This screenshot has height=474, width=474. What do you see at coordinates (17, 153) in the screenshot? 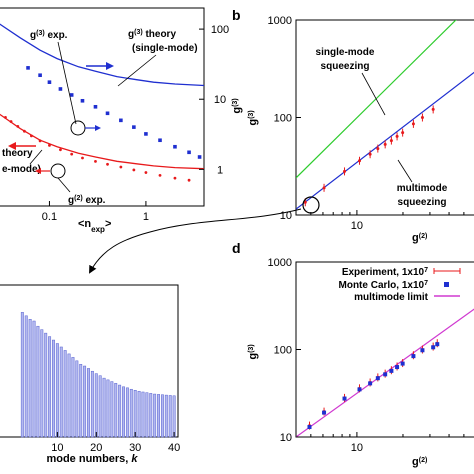
I see `annotation-g2-theory: theory` at bounding box center [17, 153].